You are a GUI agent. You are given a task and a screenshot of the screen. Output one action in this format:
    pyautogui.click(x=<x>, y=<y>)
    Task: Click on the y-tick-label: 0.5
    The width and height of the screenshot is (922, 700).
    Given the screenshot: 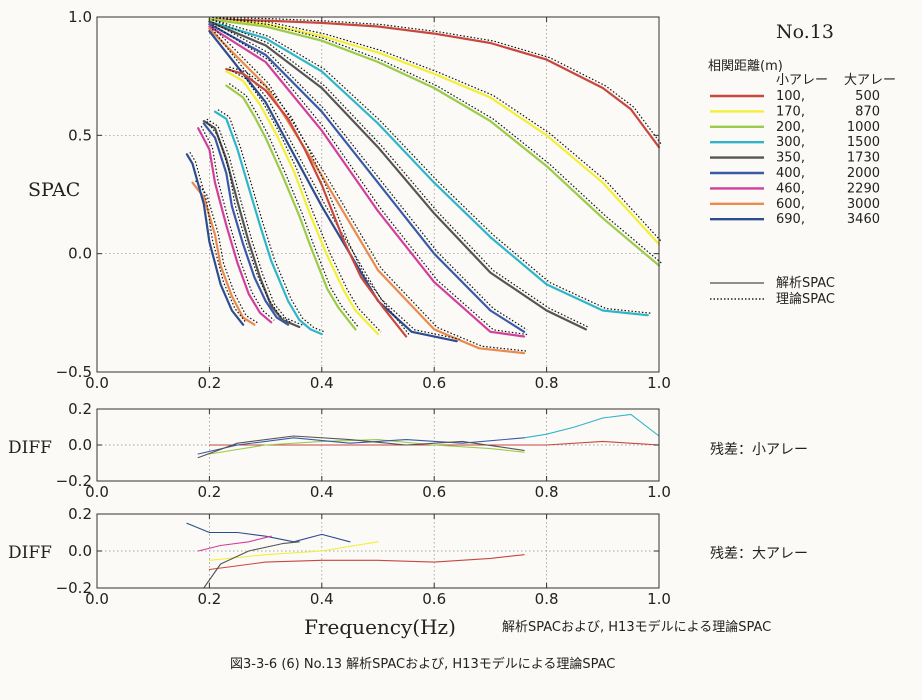 What is the action you would take?
    pyautogui.click(x=80, y=135)
    